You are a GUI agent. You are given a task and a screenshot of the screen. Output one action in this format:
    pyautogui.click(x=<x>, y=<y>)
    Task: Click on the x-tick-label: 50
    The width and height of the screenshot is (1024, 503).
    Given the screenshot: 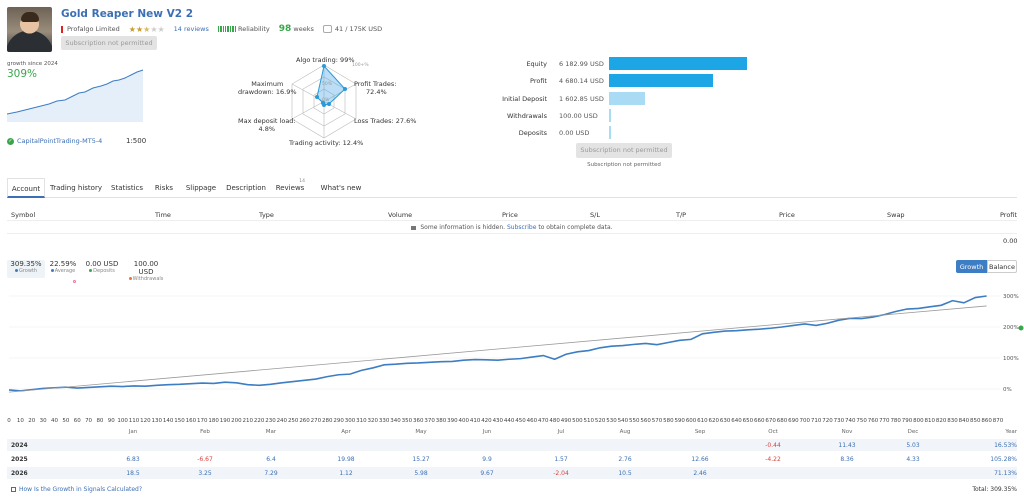 What is the action you would take?
    pyautogui.click(x=65, y=421)
    